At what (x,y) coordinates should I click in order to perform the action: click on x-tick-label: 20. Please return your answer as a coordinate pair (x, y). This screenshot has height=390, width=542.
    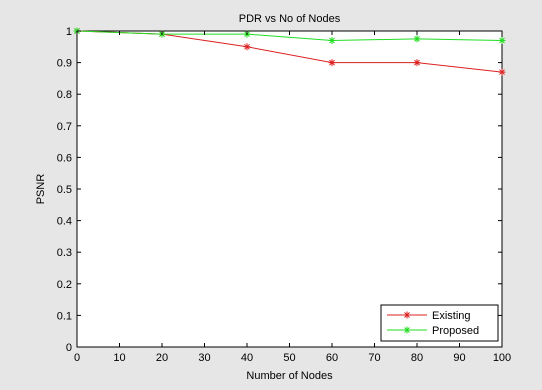
    Looking at the image, I should click on (162, 358).